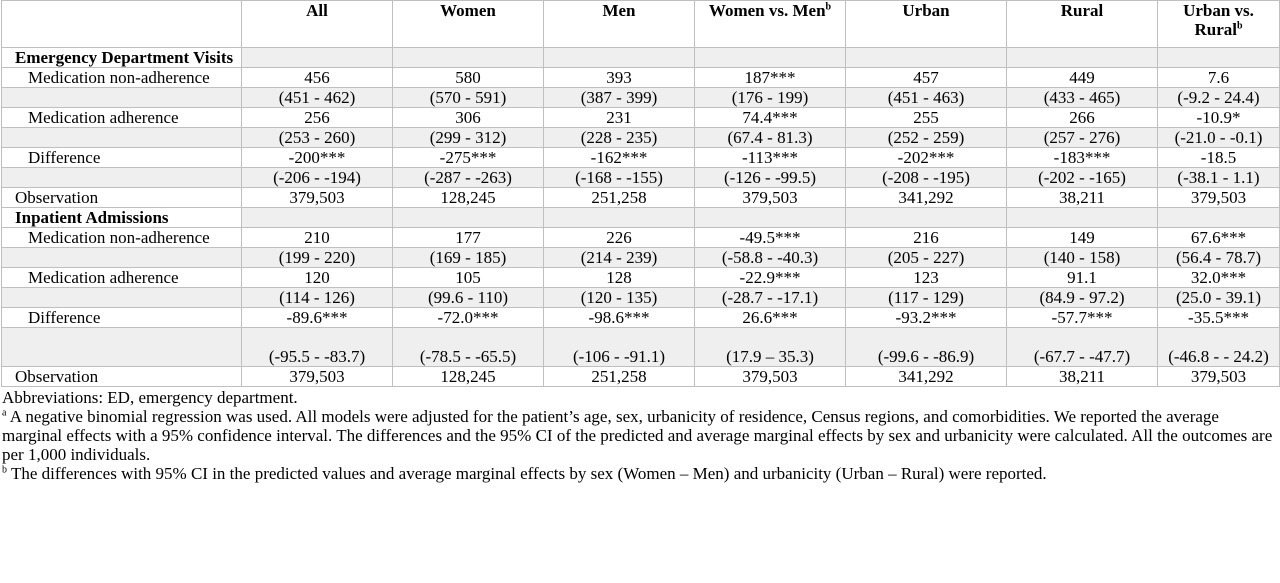  Describe the element at coordinates (926, 257) in the screenshot. I see `ci-cell: (205 - 227)` at that location.